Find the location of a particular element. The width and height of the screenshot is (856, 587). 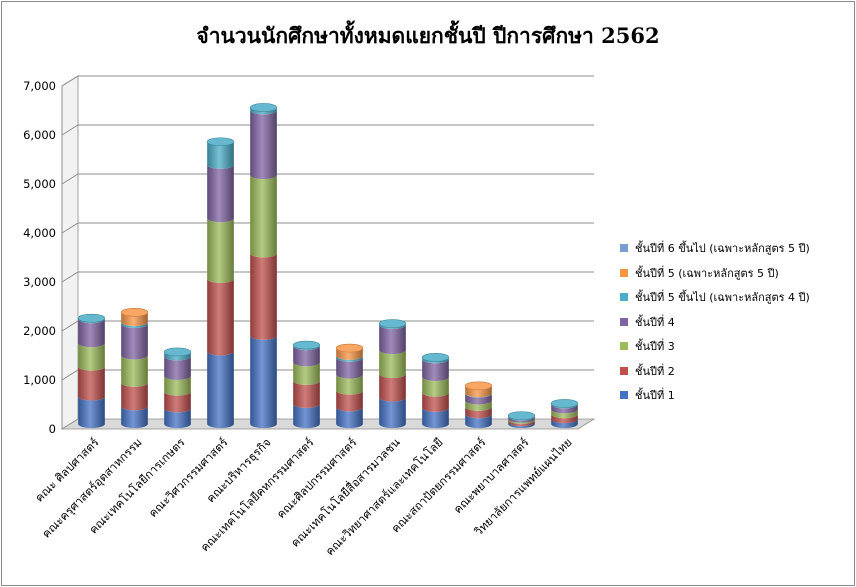

y-tick-label: 0 is located at coordinates (52, 429).